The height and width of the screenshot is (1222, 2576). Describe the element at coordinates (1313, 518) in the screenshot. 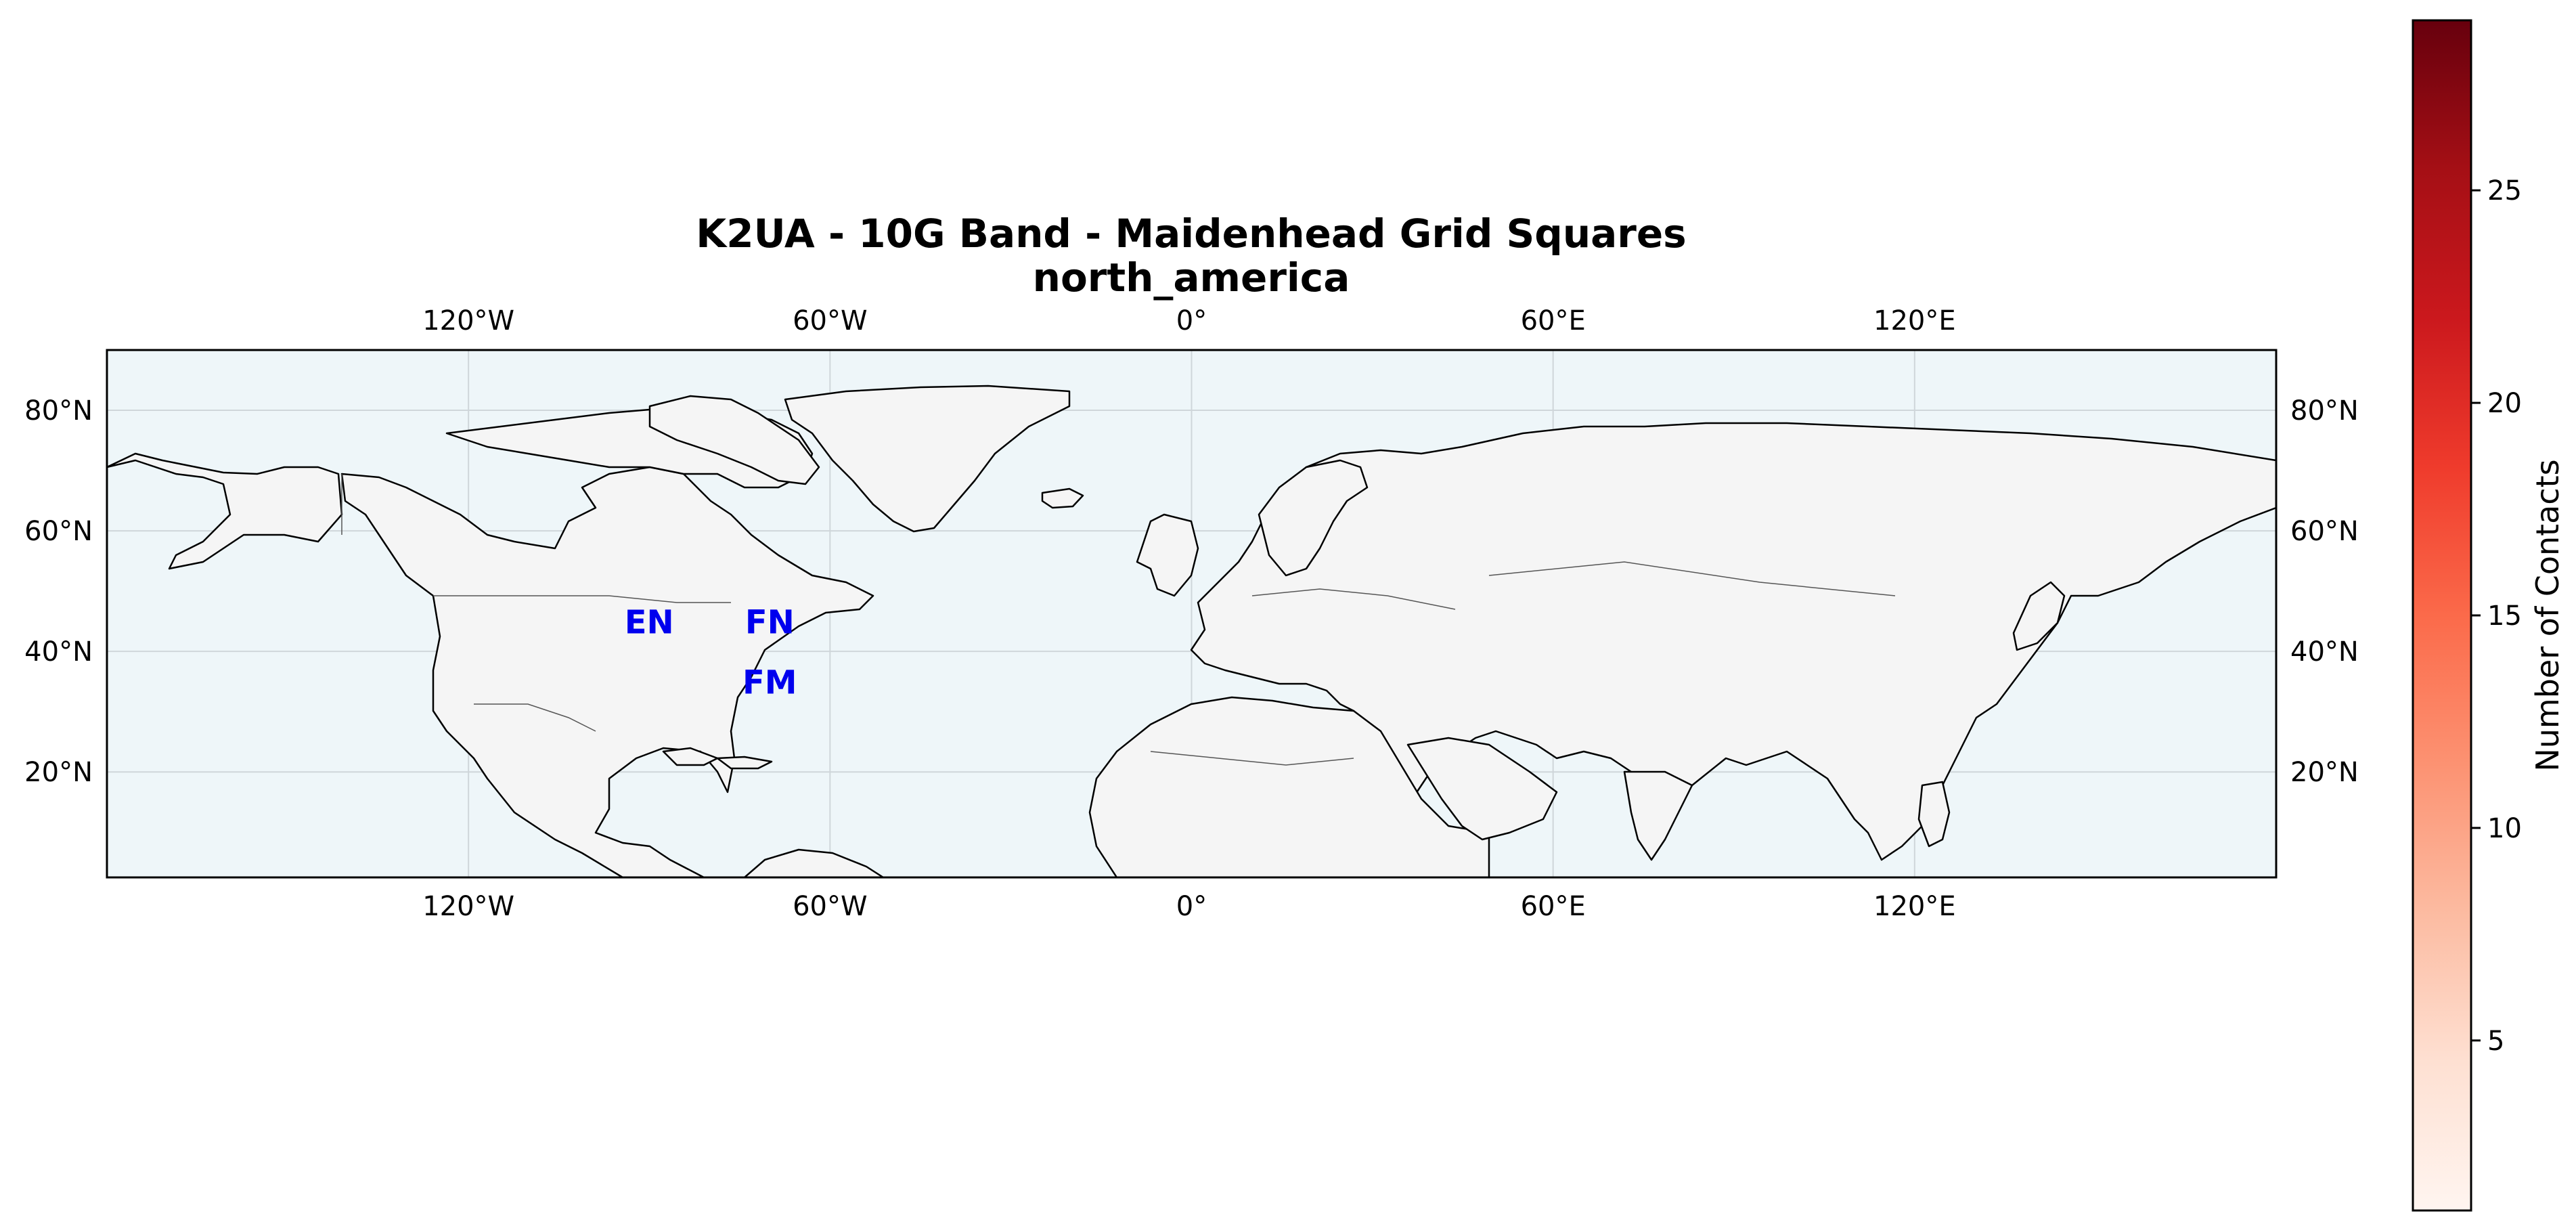

I see `land-scandinavia` at that location.